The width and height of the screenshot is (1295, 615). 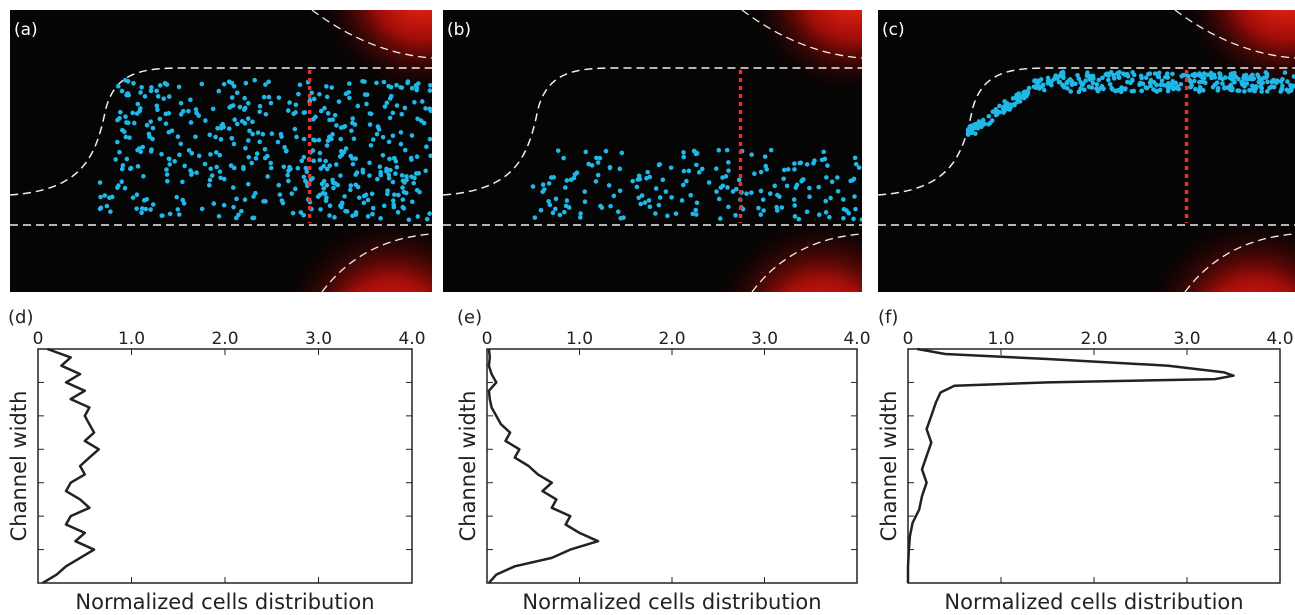 I want to click on x-tick-label: 1.0, so click(x=1000, y=339).